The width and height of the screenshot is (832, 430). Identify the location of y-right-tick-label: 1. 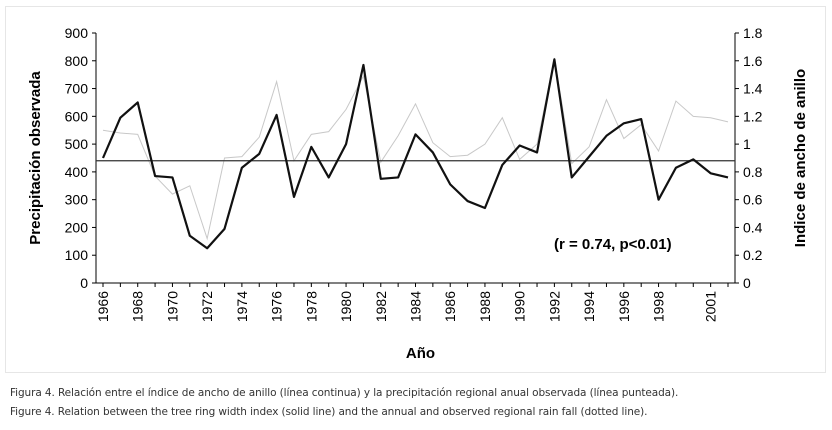
(747, 144).